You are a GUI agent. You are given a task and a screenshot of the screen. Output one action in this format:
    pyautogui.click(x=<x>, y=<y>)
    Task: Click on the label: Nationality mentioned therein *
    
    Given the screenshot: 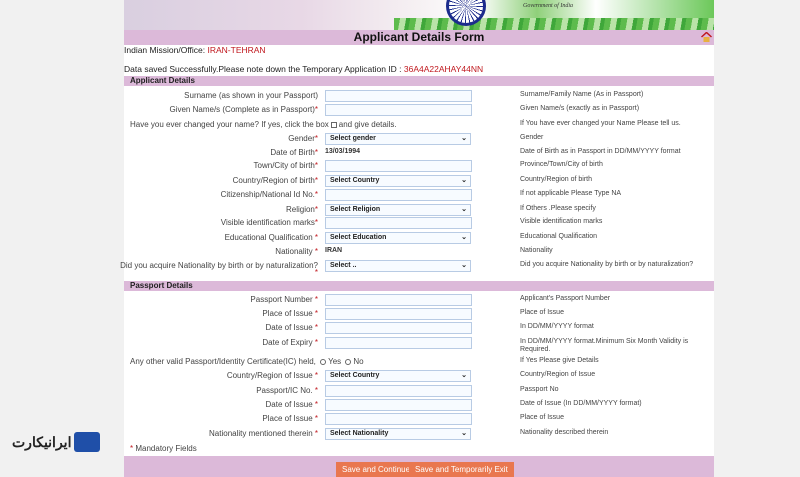 What is the action you would take?
    pyautogui.click(x=263, y=433)
    